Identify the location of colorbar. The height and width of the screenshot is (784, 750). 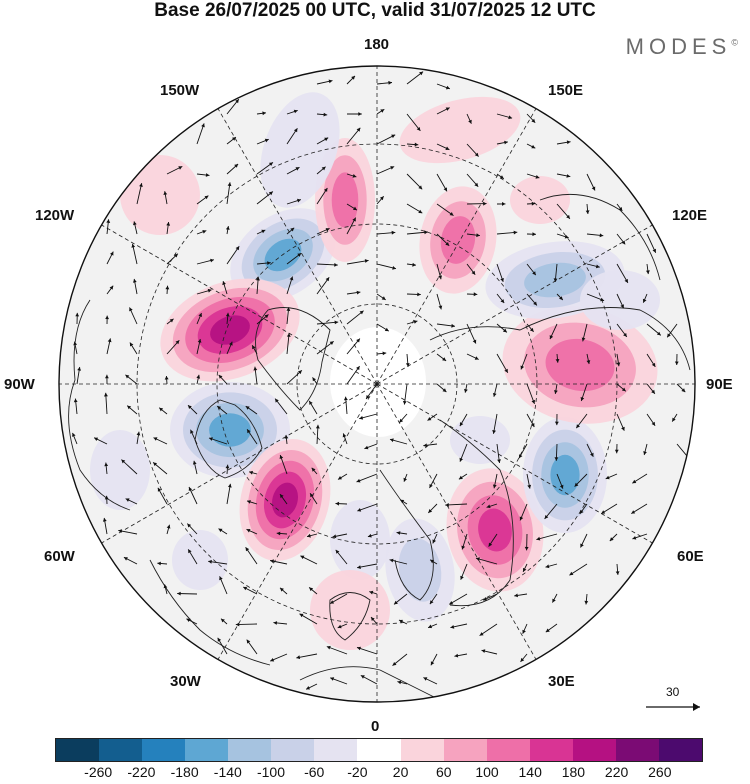
(379, 750).